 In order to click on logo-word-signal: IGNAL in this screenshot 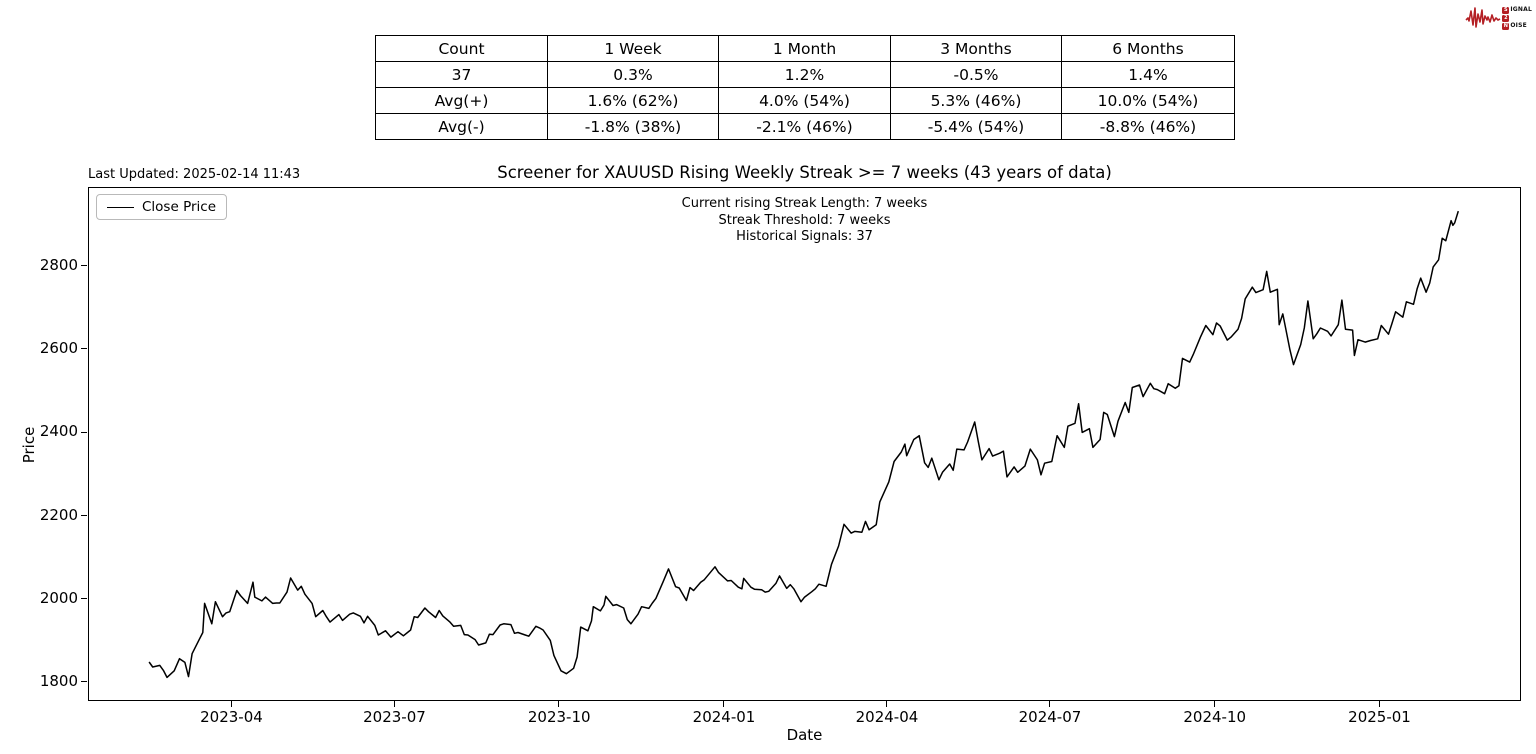, I will do `click(1521, 9)`.